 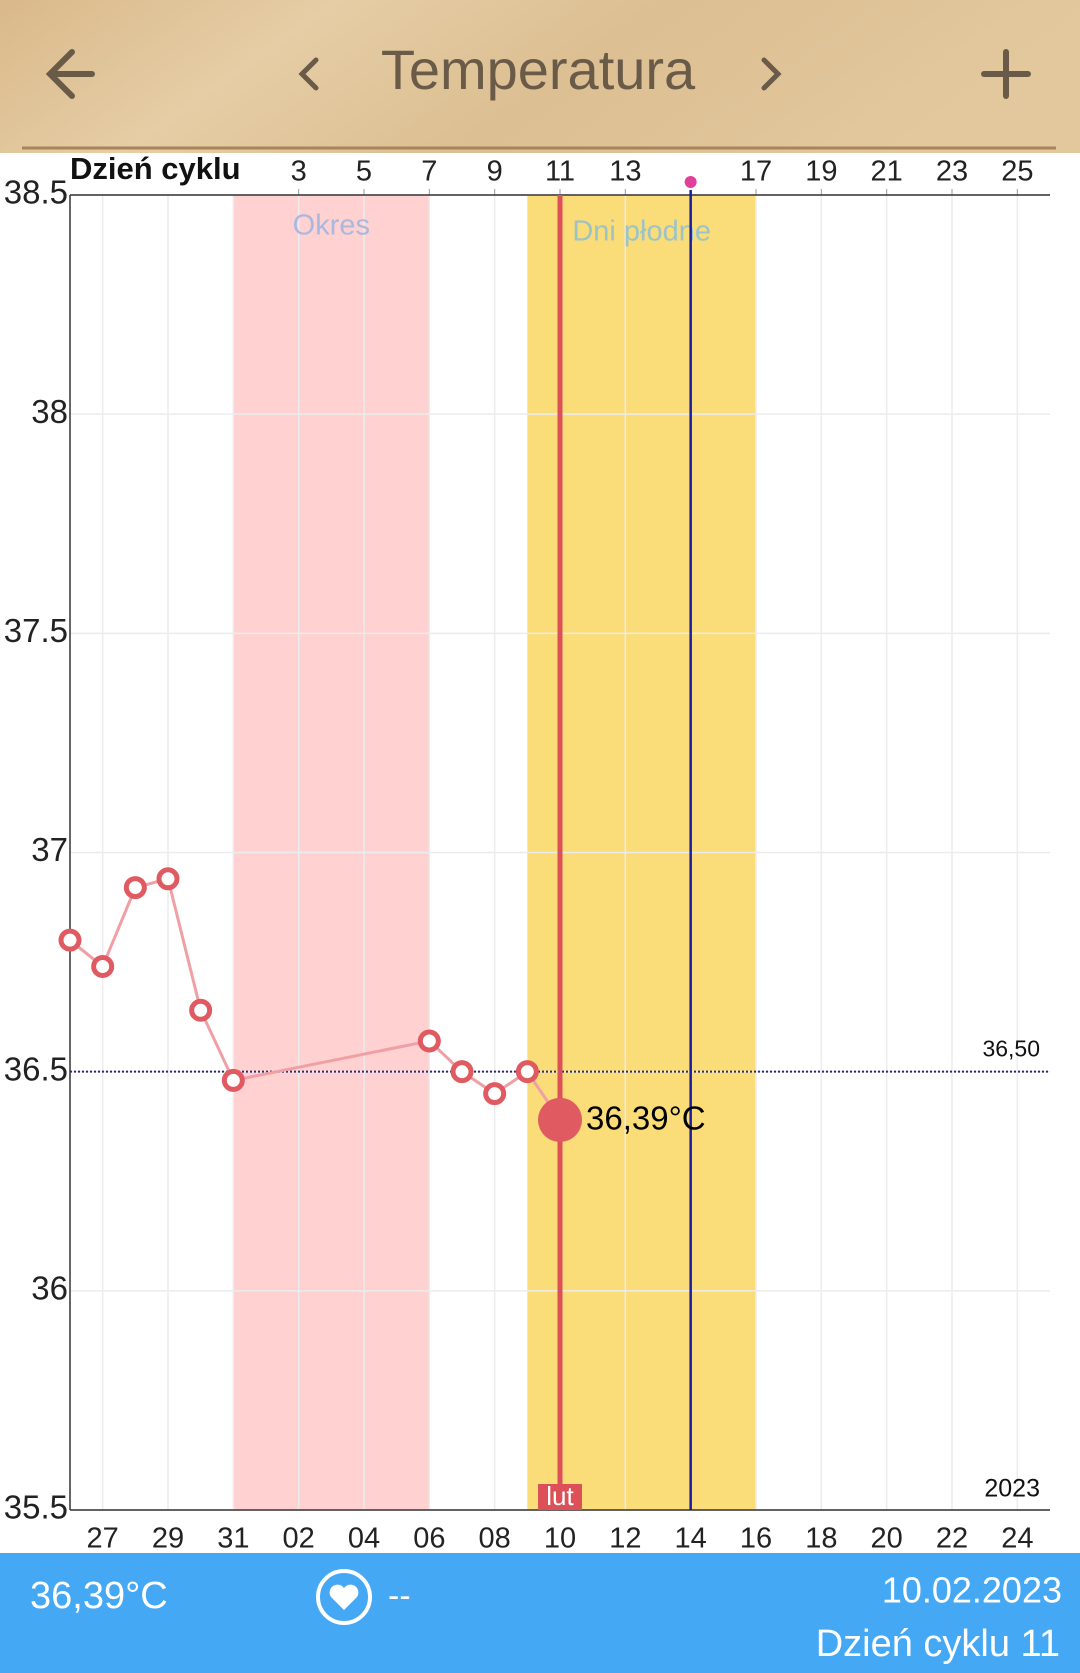 I want to click on x-tick-label: 08, so click(x=495, y=1539).